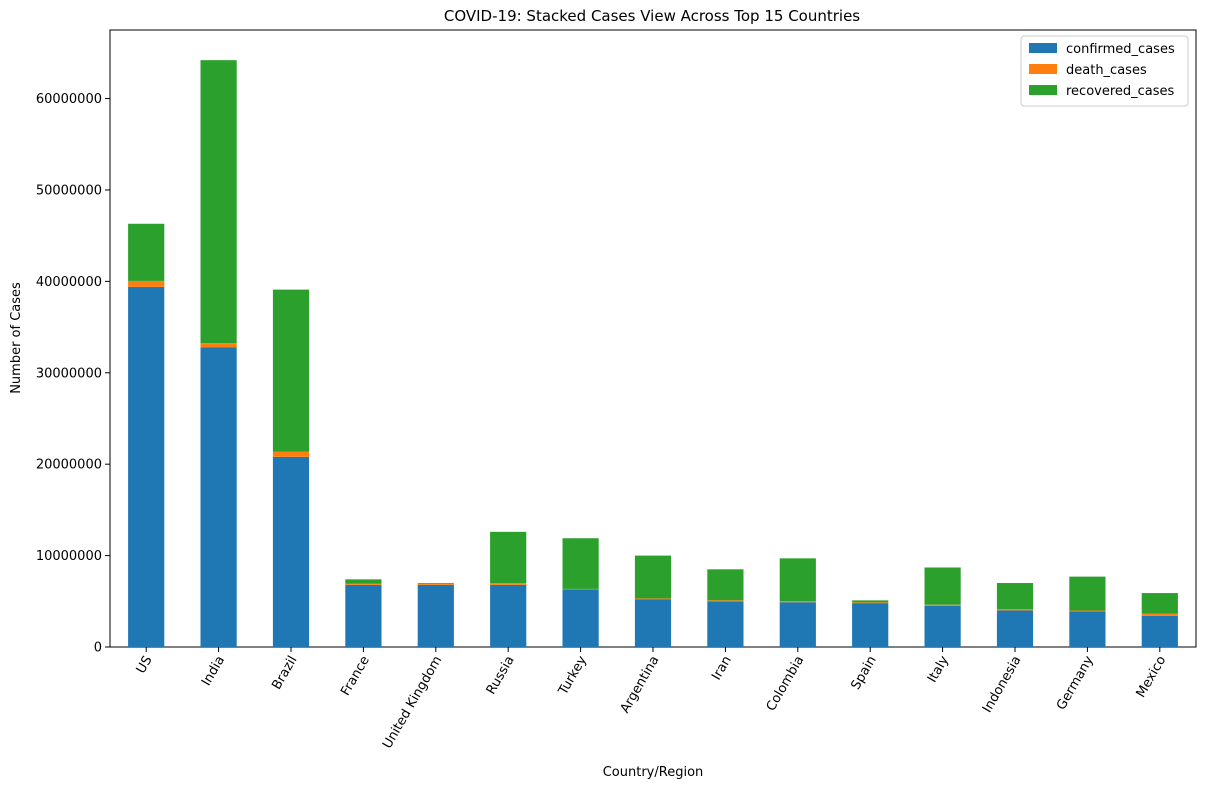  I want to click on bar-italy-recovered-cases, so click(942, 586).